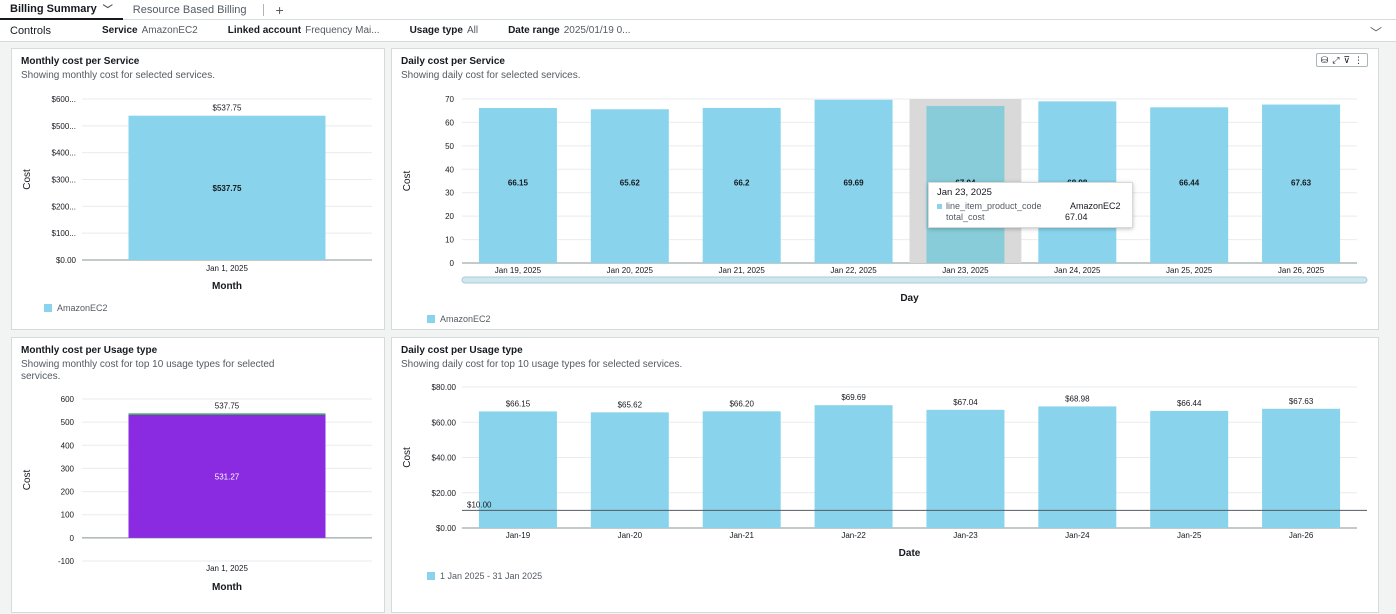 This screenshot has height=614, width=1396. What do you see at coordinates (1336, 59) in the screenshot?
I see `expand-icon: ⤢` at bounding box center [1336, 59].